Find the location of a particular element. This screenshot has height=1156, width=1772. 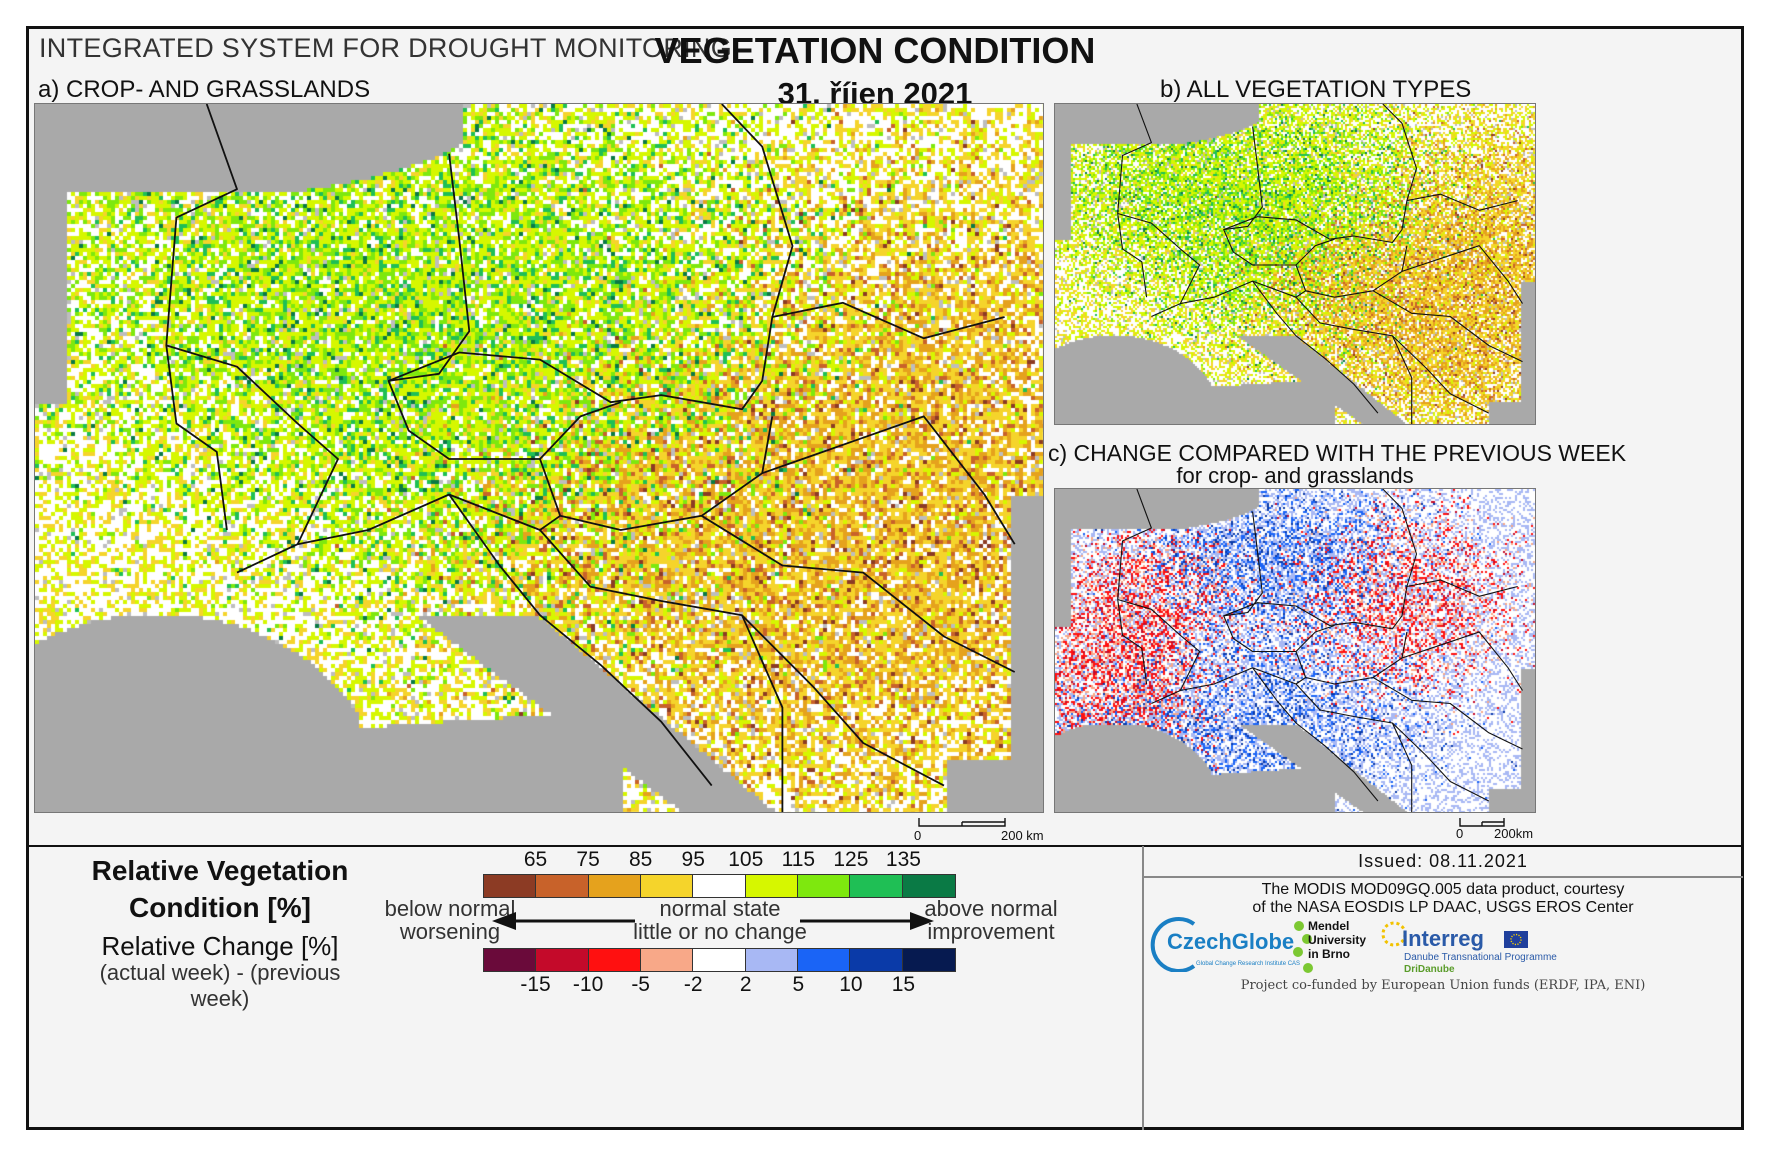

condition-tick-label: 125 is located at coordinates (851, 859).